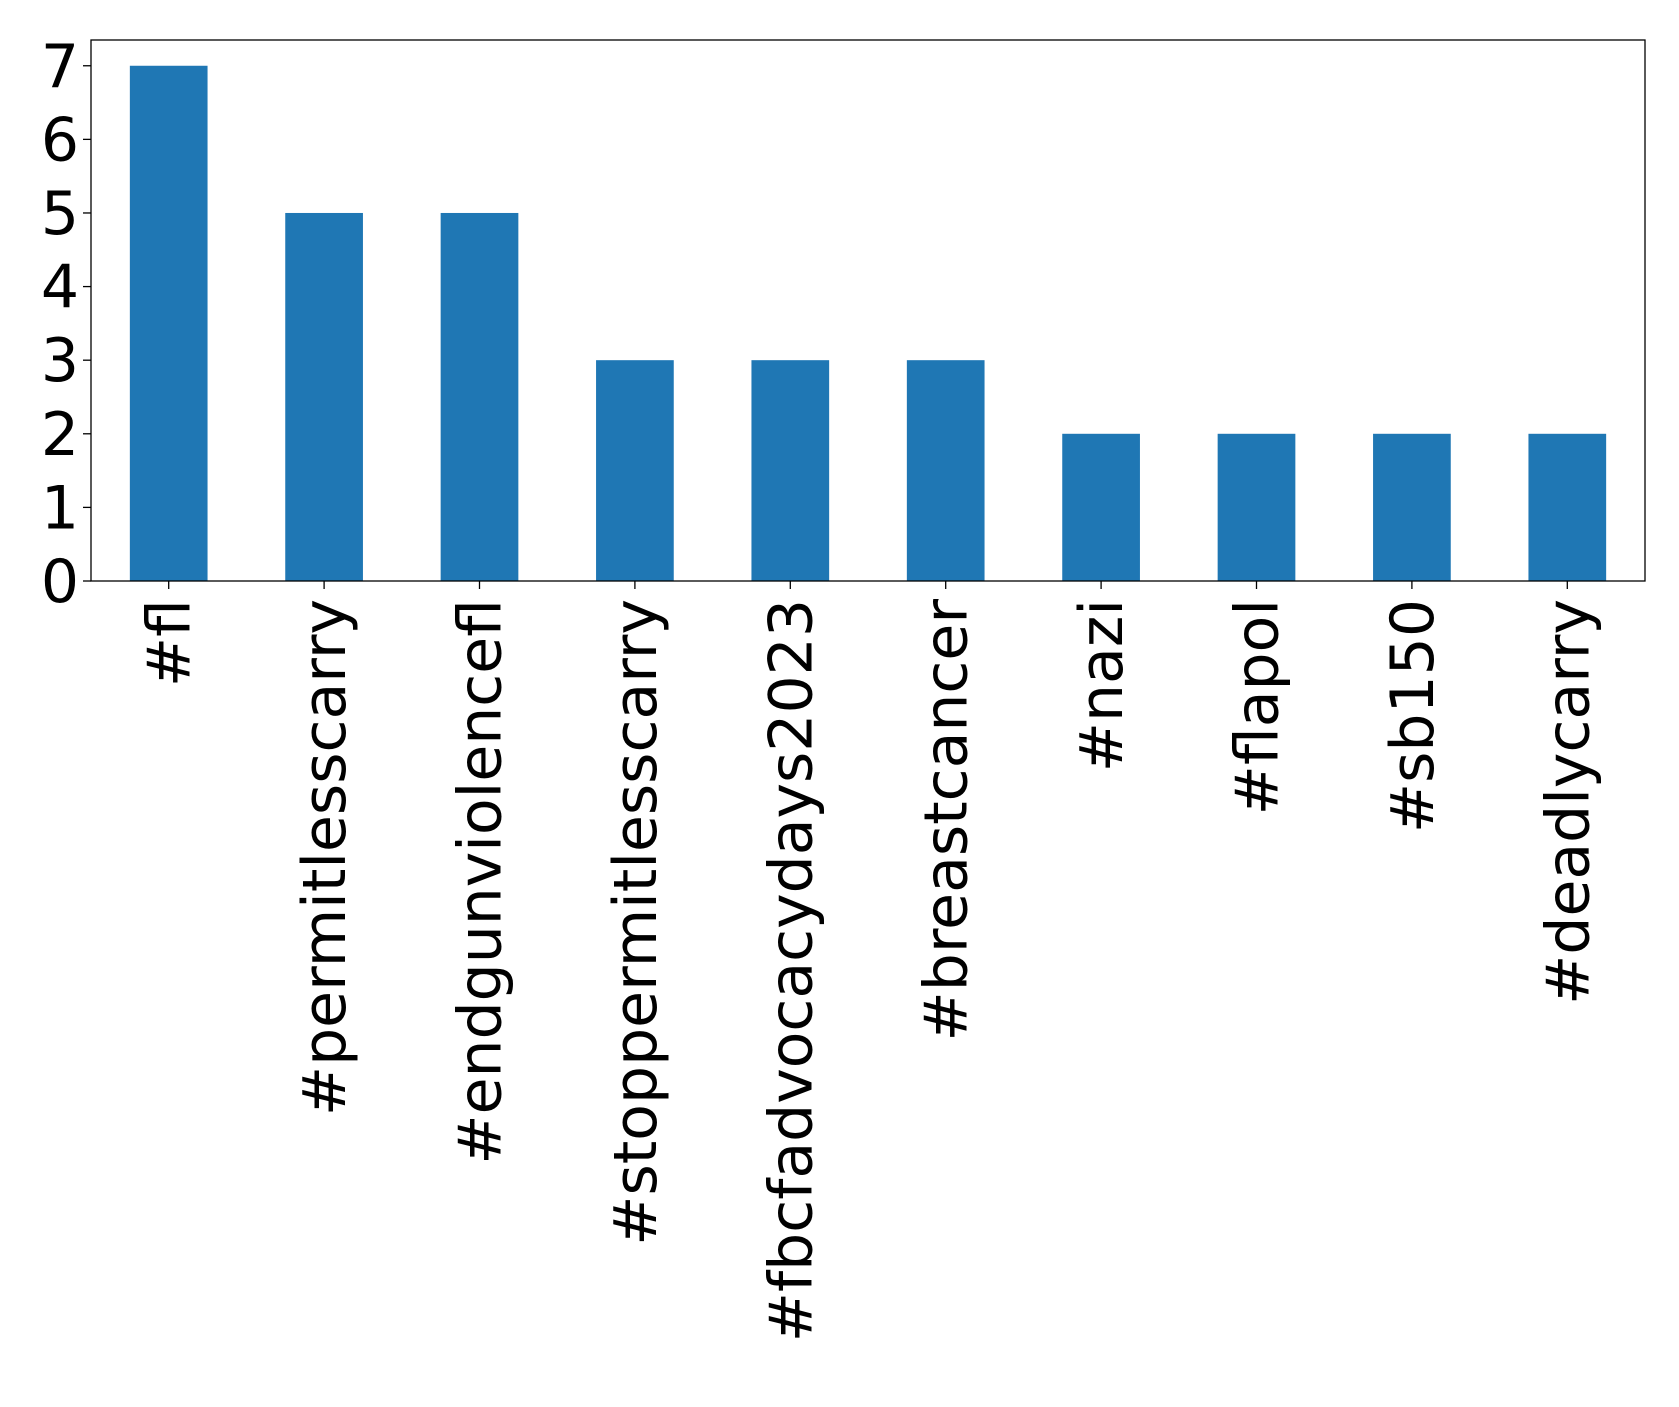 The image size is (1679, 1407). Describe the element at coordinates (481, 882) in the screenshot. I see `x-tick-label: #endgunviolencefl` at that location.